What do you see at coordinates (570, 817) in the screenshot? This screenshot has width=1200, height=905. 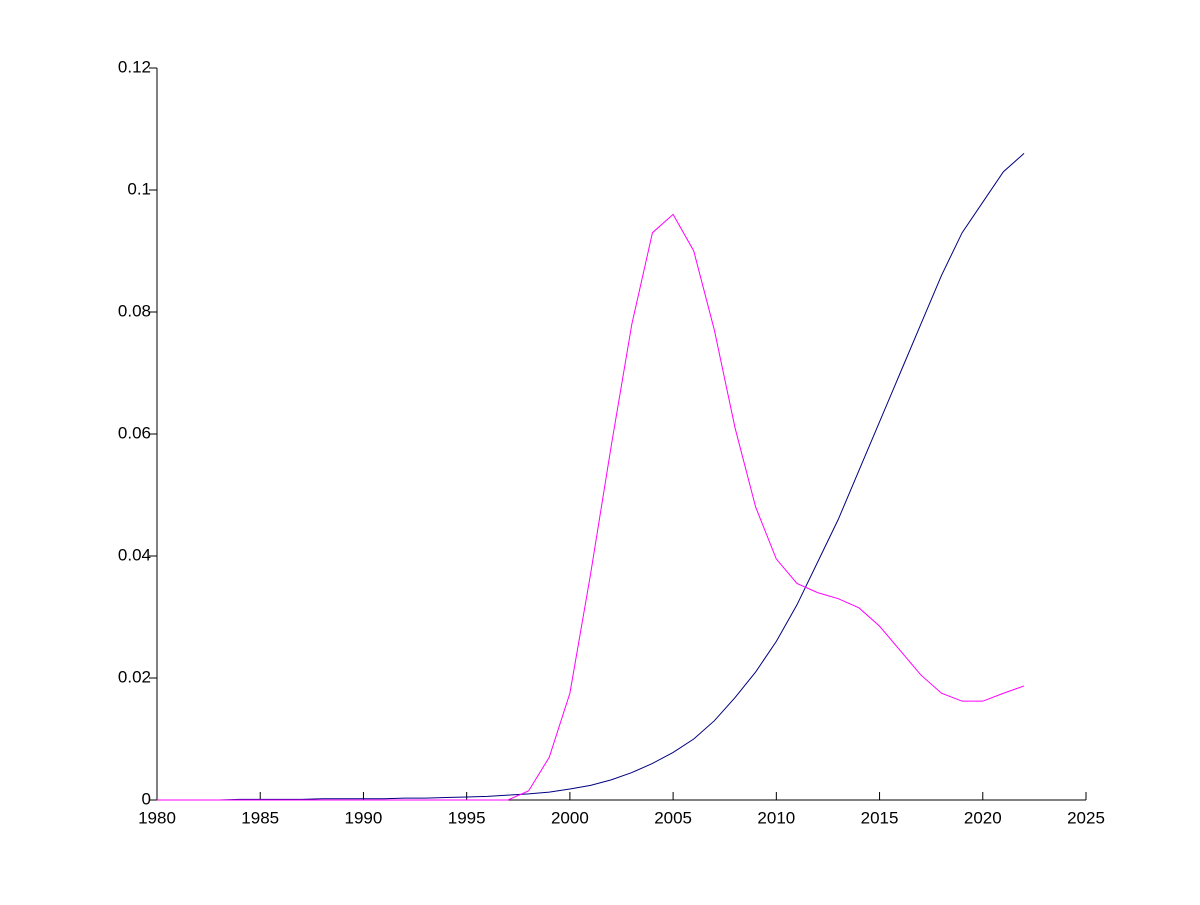 I see `x-tick-label: 2000` at bounding box center [570, 817].